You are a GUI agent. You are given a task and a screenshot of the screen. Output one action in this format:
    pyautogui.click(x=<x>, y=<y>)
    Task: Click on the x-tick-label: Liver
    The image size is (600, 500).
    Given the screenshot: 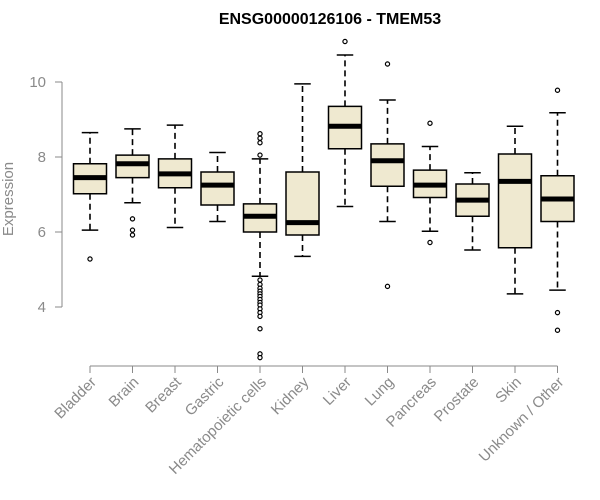 What is the action you would take?
    pyautogui.click(x=337, y=391)
    